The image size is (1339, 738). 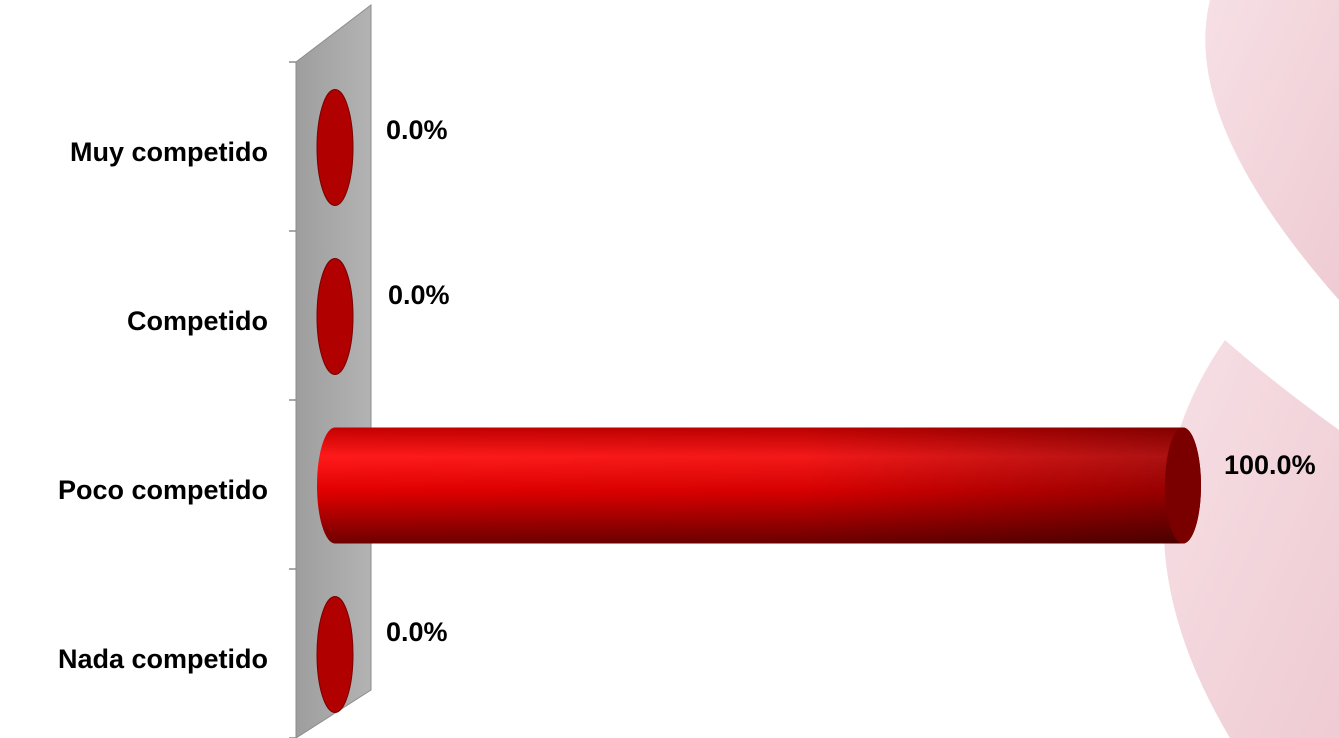 I want to click on data-label-muy-competido: 0.0%, so click(x=417, y=130).